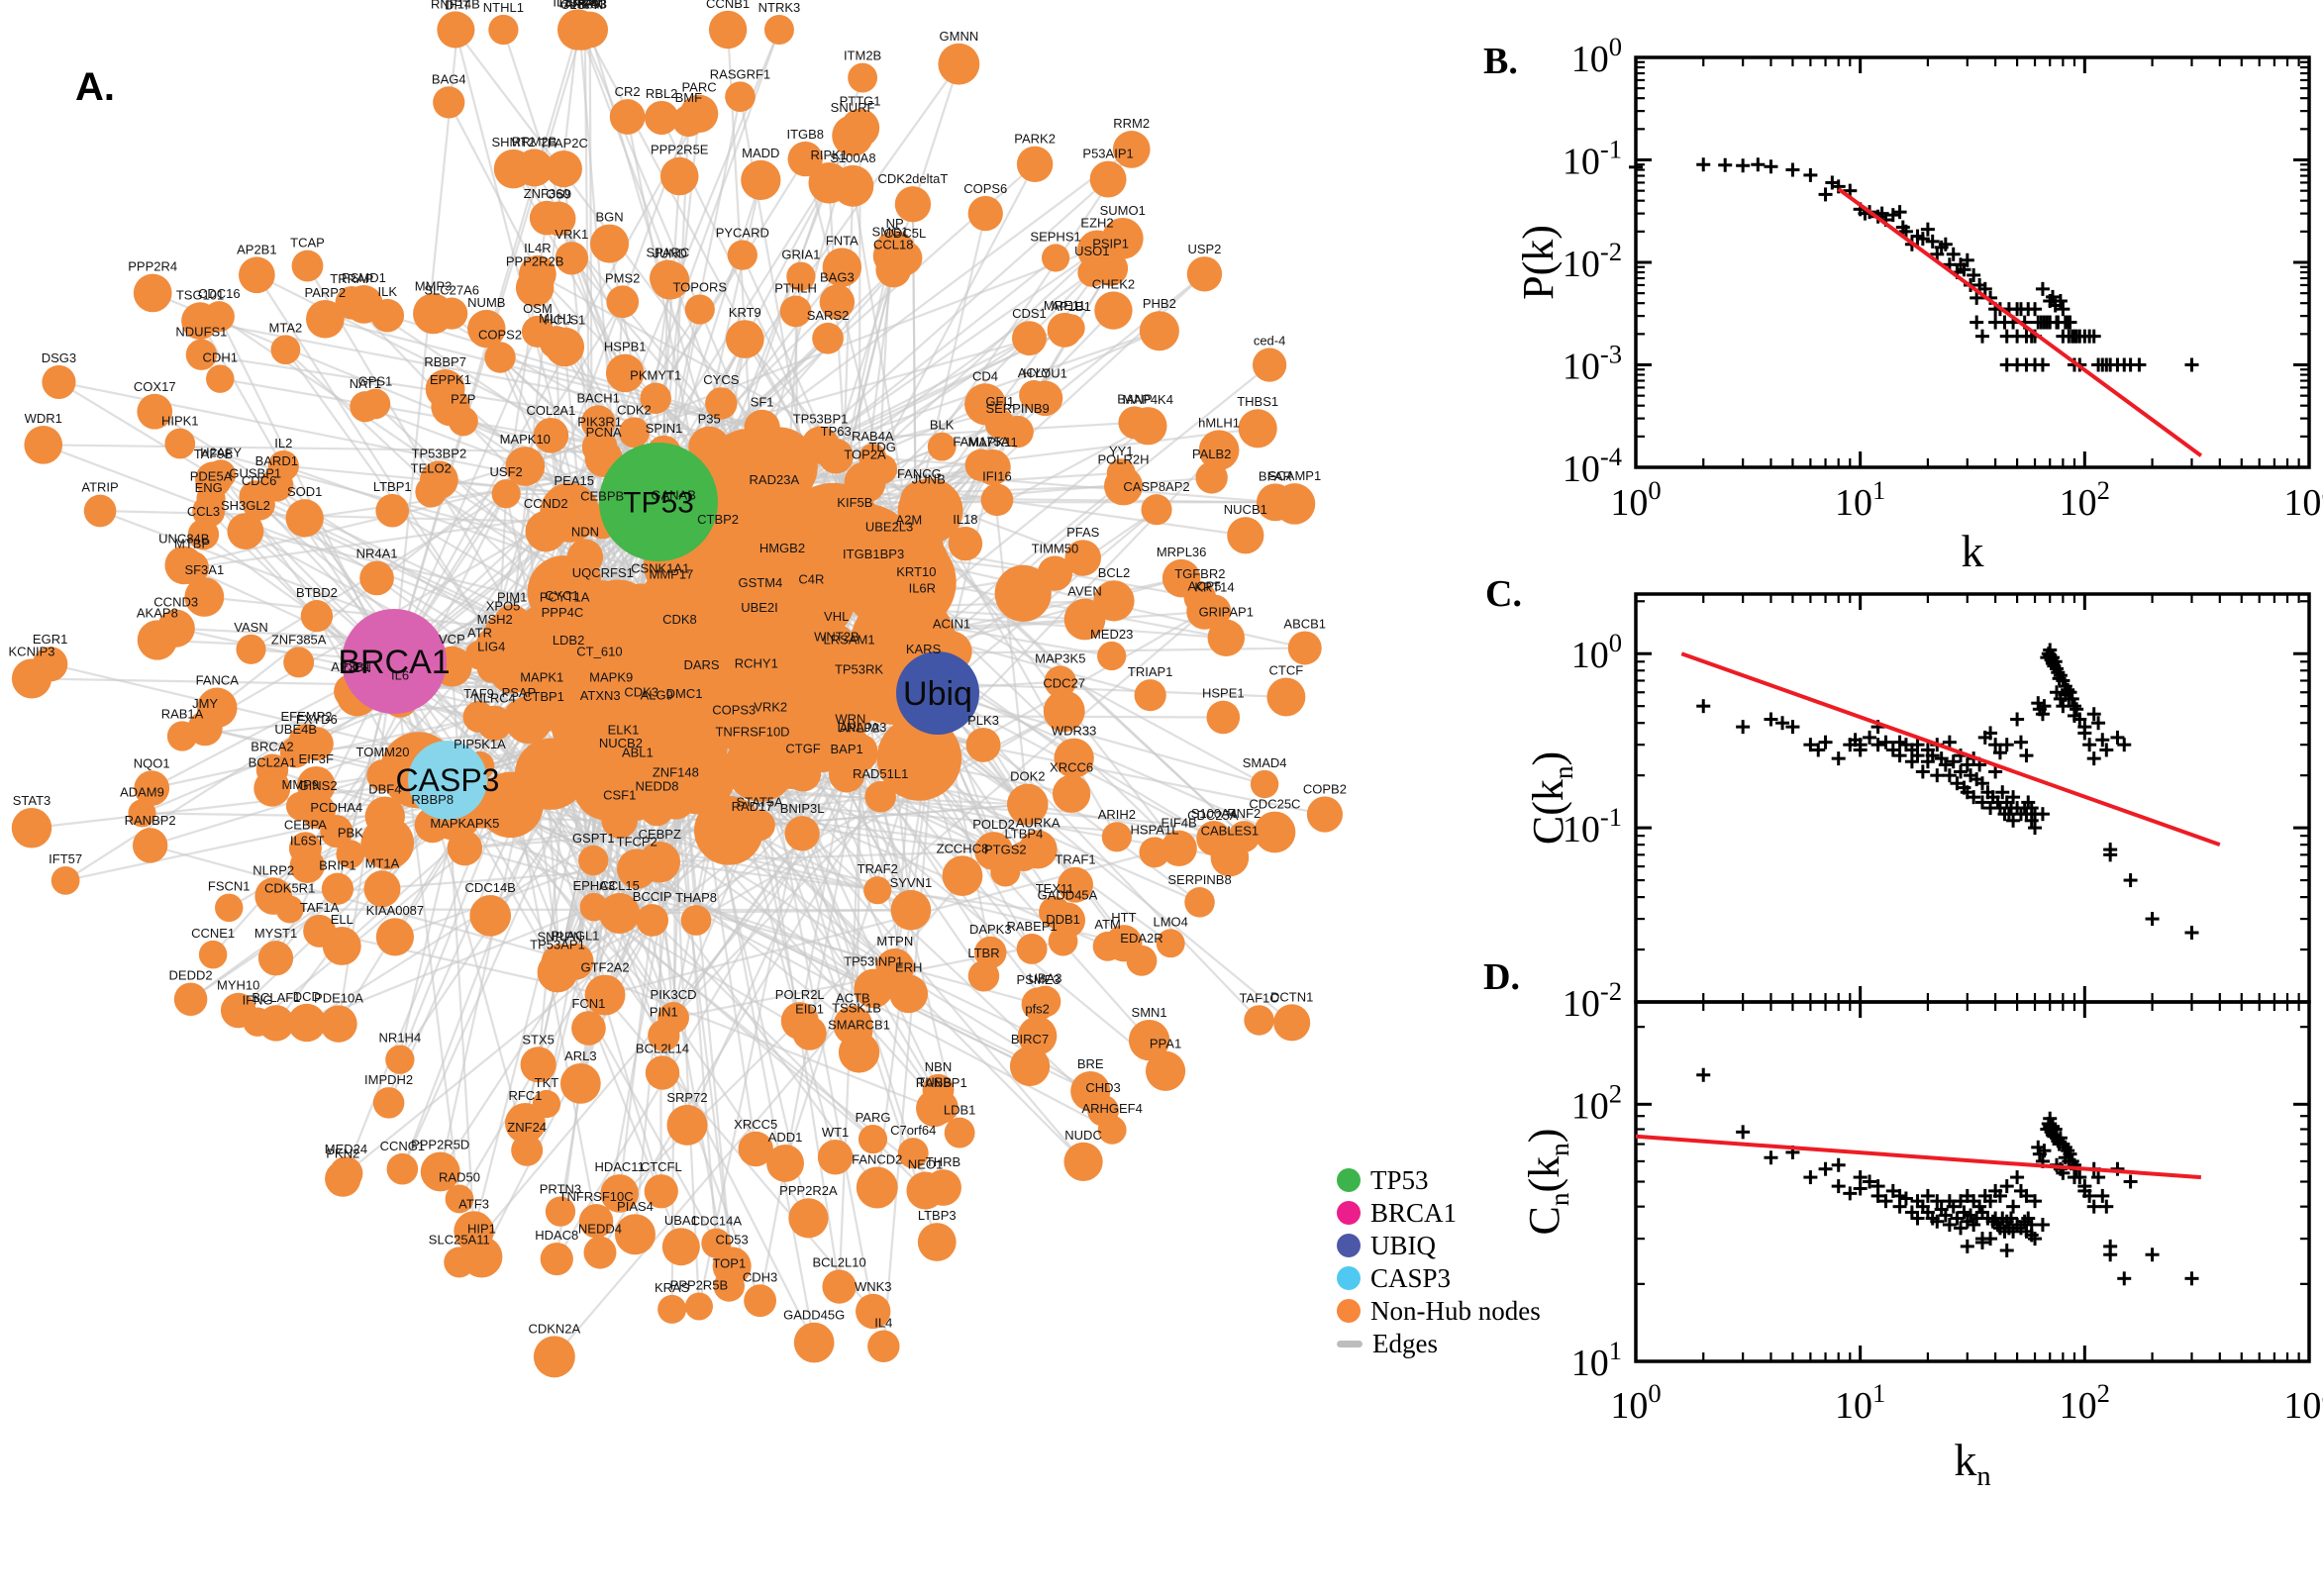 This screenshot has height=1596, width=2323. I want to click on network-node-label: MAPK11, so click(992, 442).